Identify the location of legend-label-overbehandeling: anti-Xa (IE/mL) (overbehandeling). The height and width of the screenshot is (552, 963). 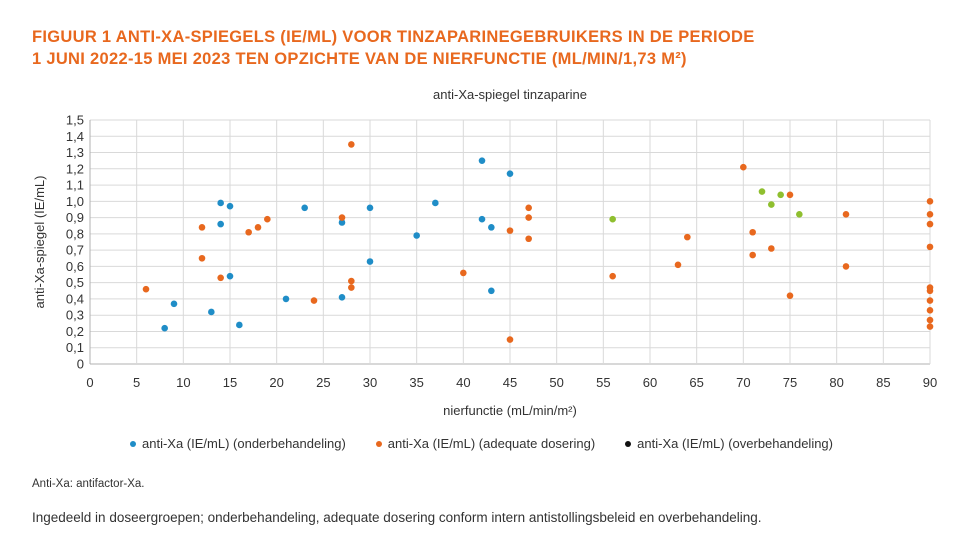
(735, 443).